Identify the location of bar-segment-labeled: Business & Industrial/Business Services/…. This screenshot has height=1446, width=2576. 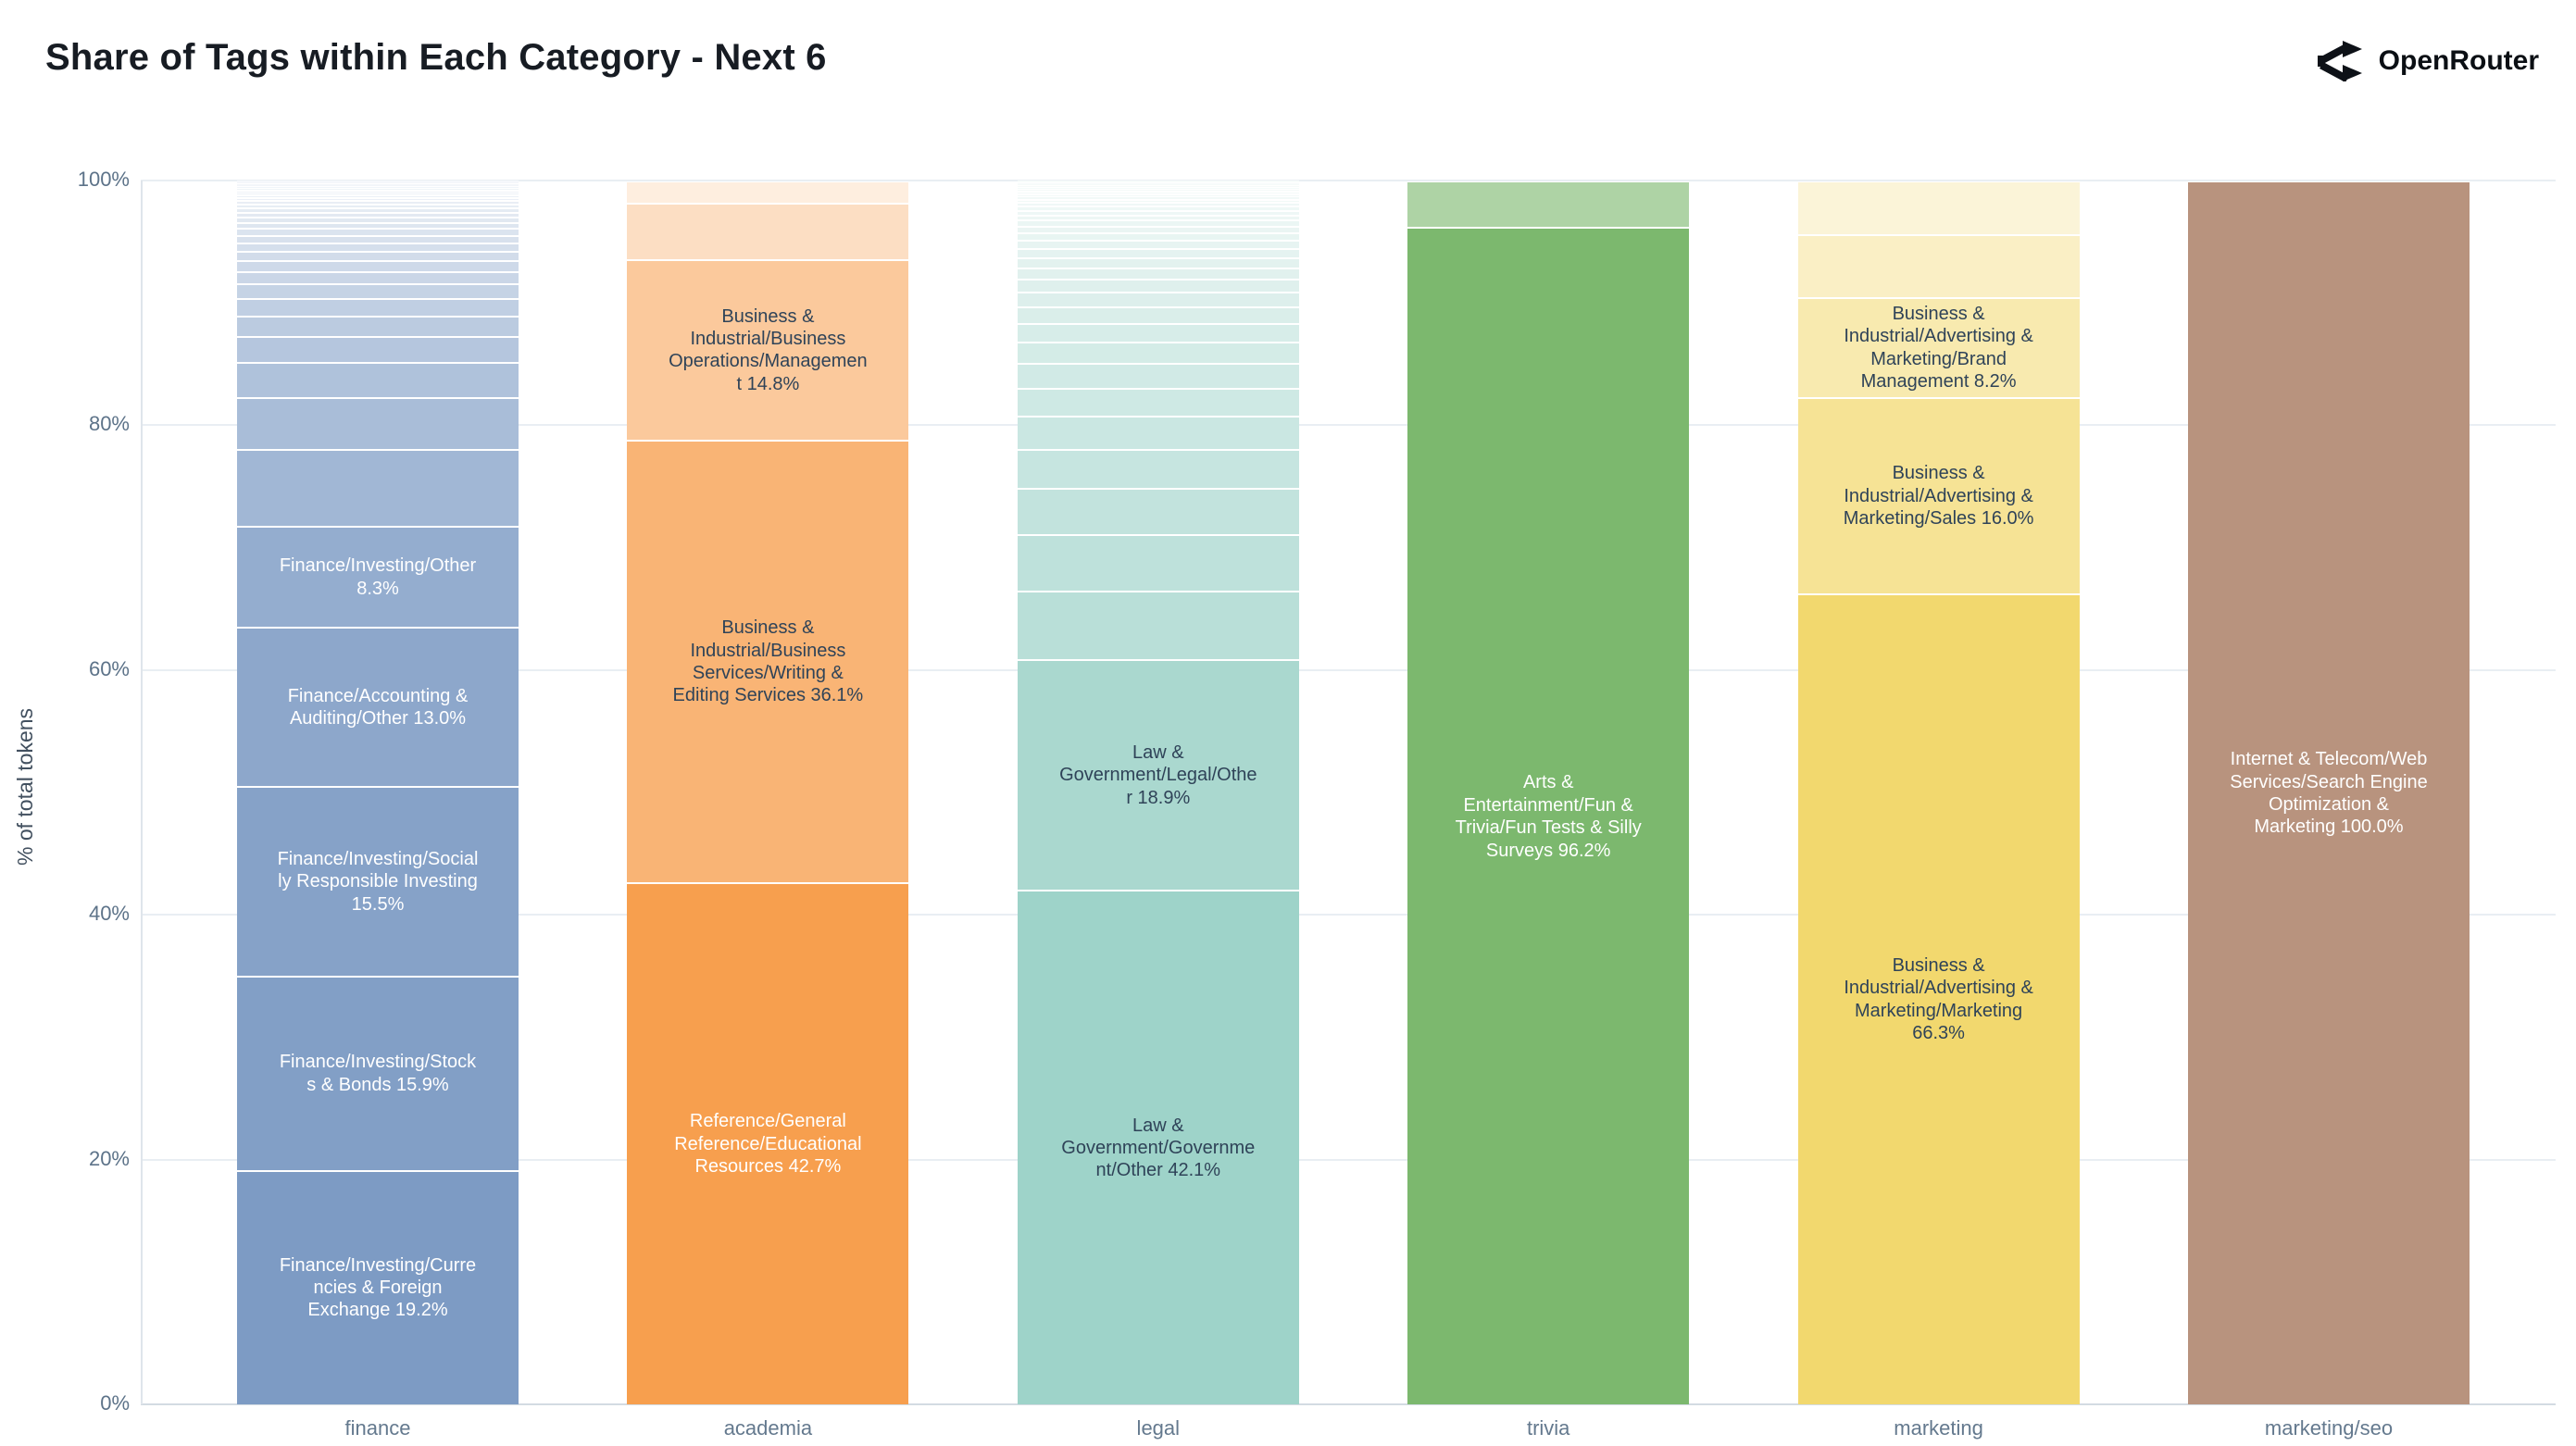
(768, 662).